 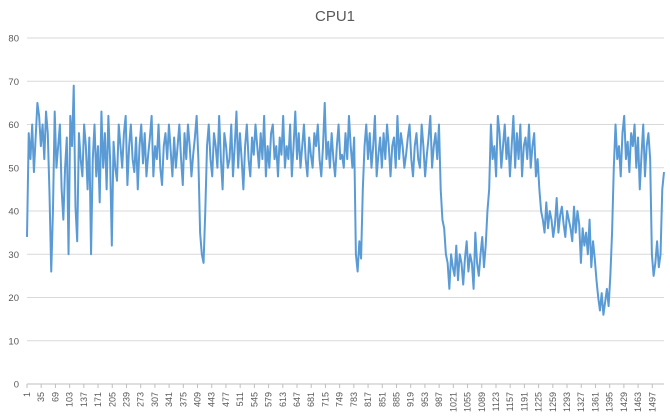 What do you see at coordinates (254, 399) in the screenshot?
I see `x-tick-label: 545` at bounding box center [254, 399].